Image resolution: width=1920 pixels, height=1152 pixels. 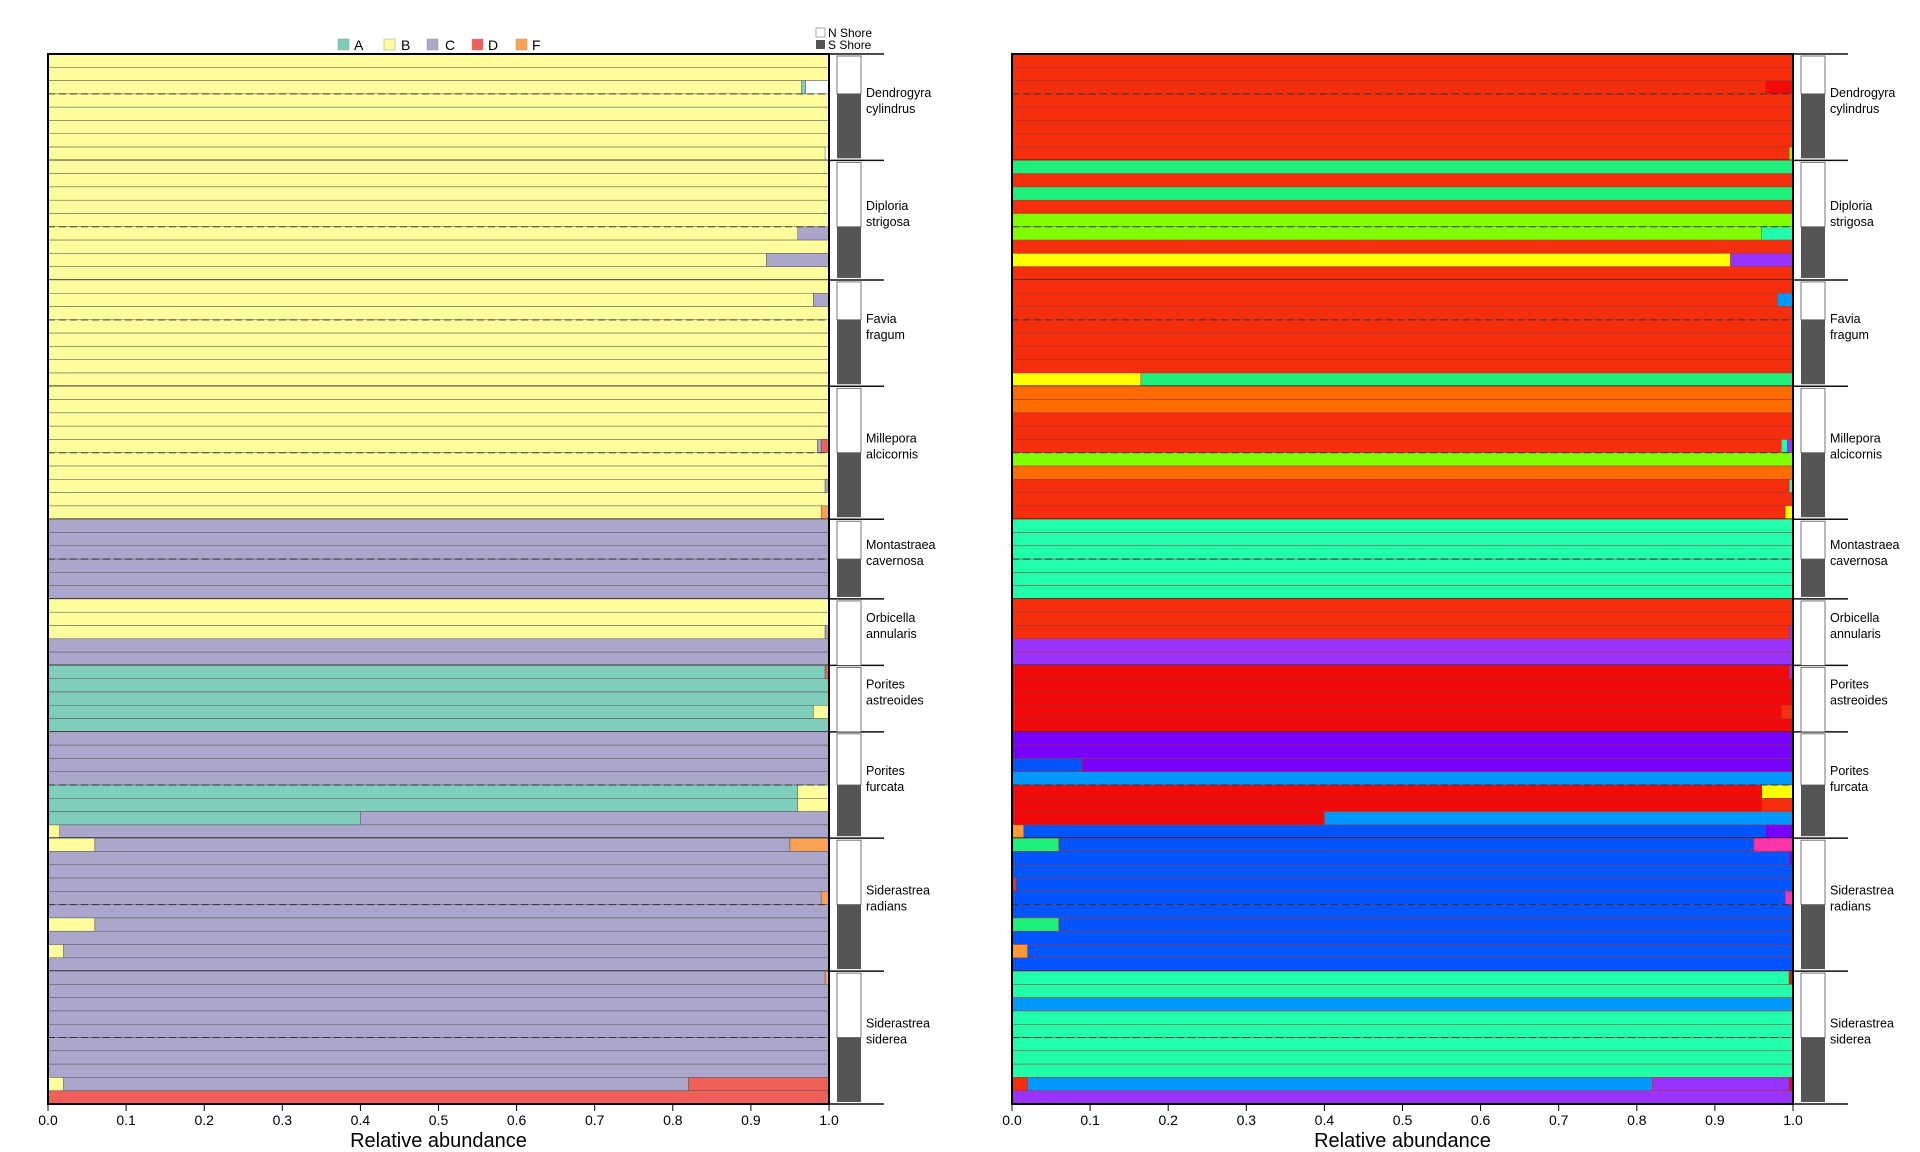 What do you see at coordinates (343, 44) in the screenshot?
I see `legend-swatch-a` at bounding box center [343, 44].